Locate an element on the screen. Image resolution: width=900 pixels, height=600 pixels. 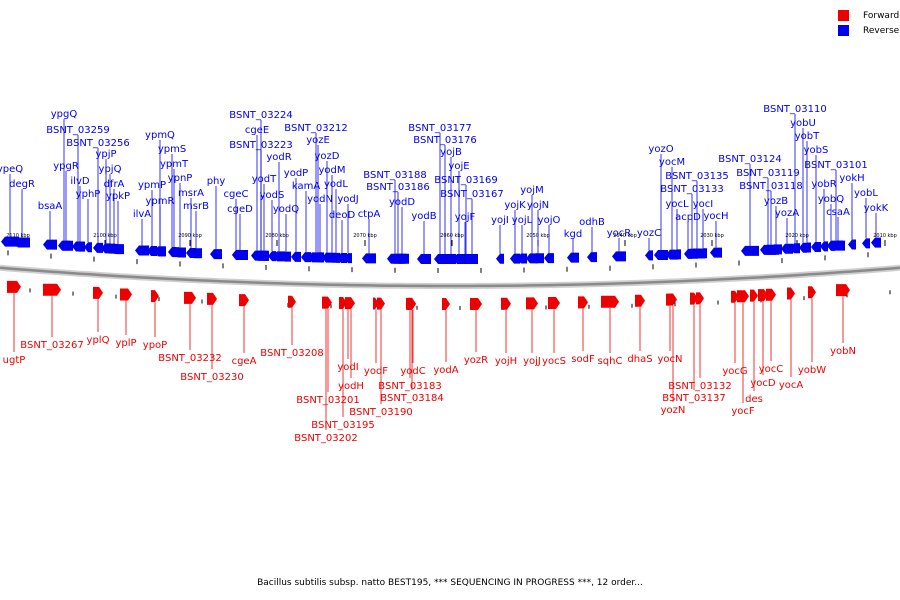
gene-arrow-yojb is located at coordinates (451, 258).